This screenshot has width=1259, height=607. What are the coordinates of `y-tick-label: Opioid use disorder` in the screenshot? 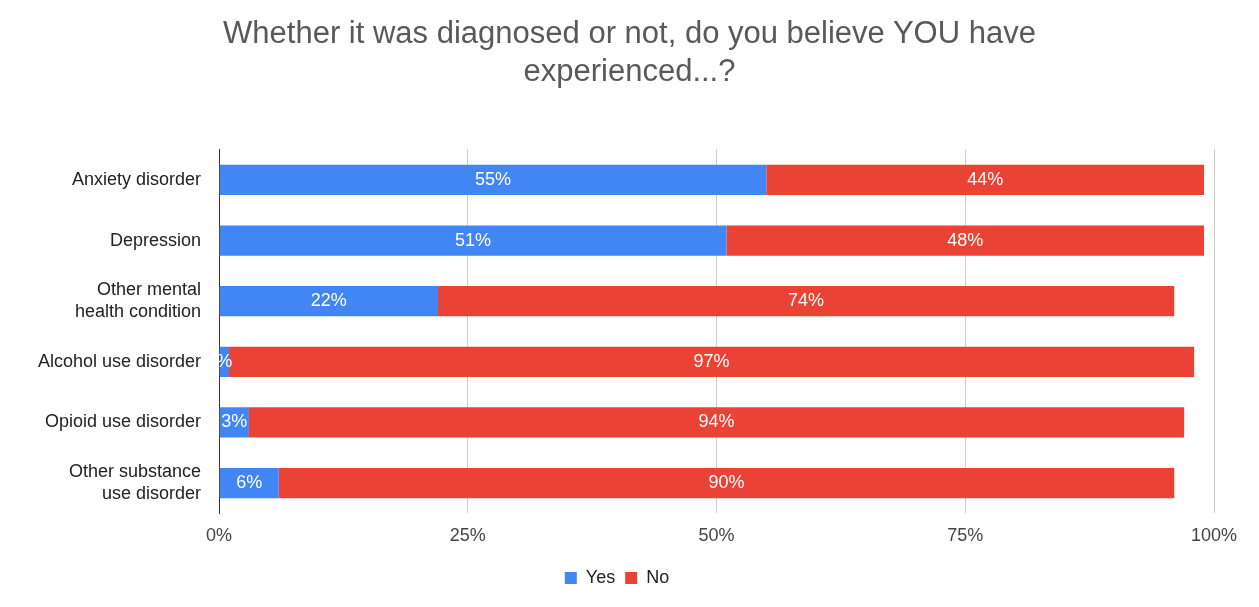 It's located at (123, 421).